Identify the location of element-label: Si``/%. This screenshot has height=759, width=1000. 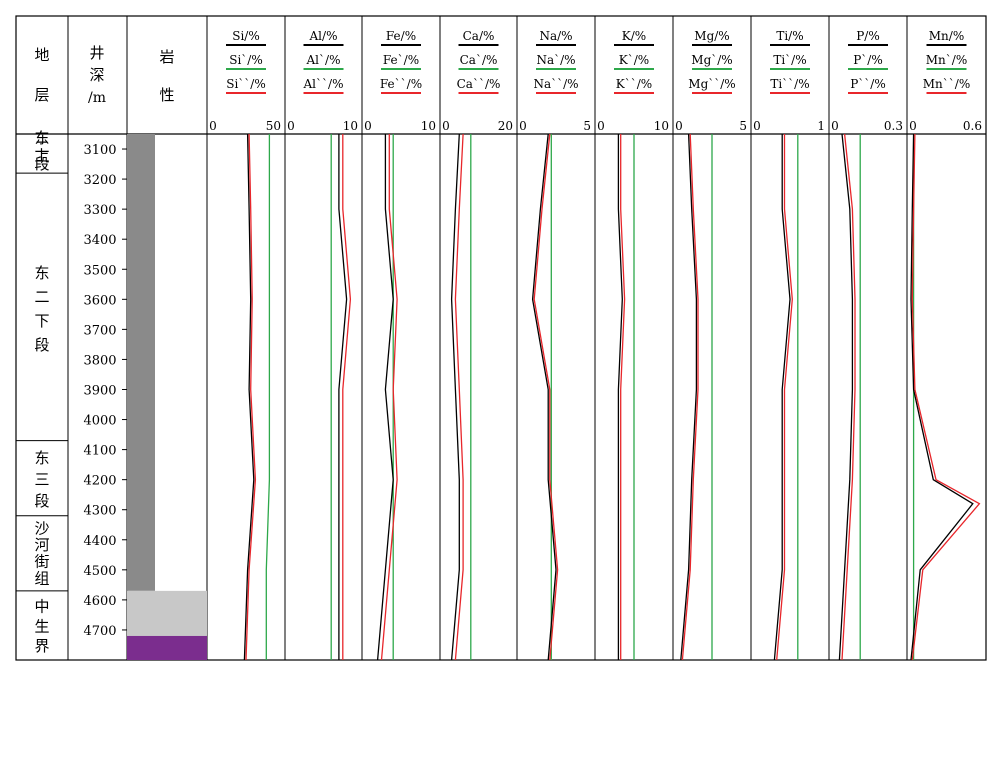
(246, 84).